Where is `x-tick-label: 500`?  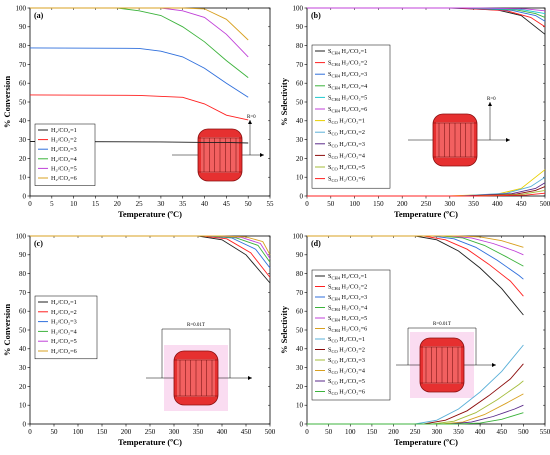
x-tick-label: 500 is located at coordinates (523, 432).